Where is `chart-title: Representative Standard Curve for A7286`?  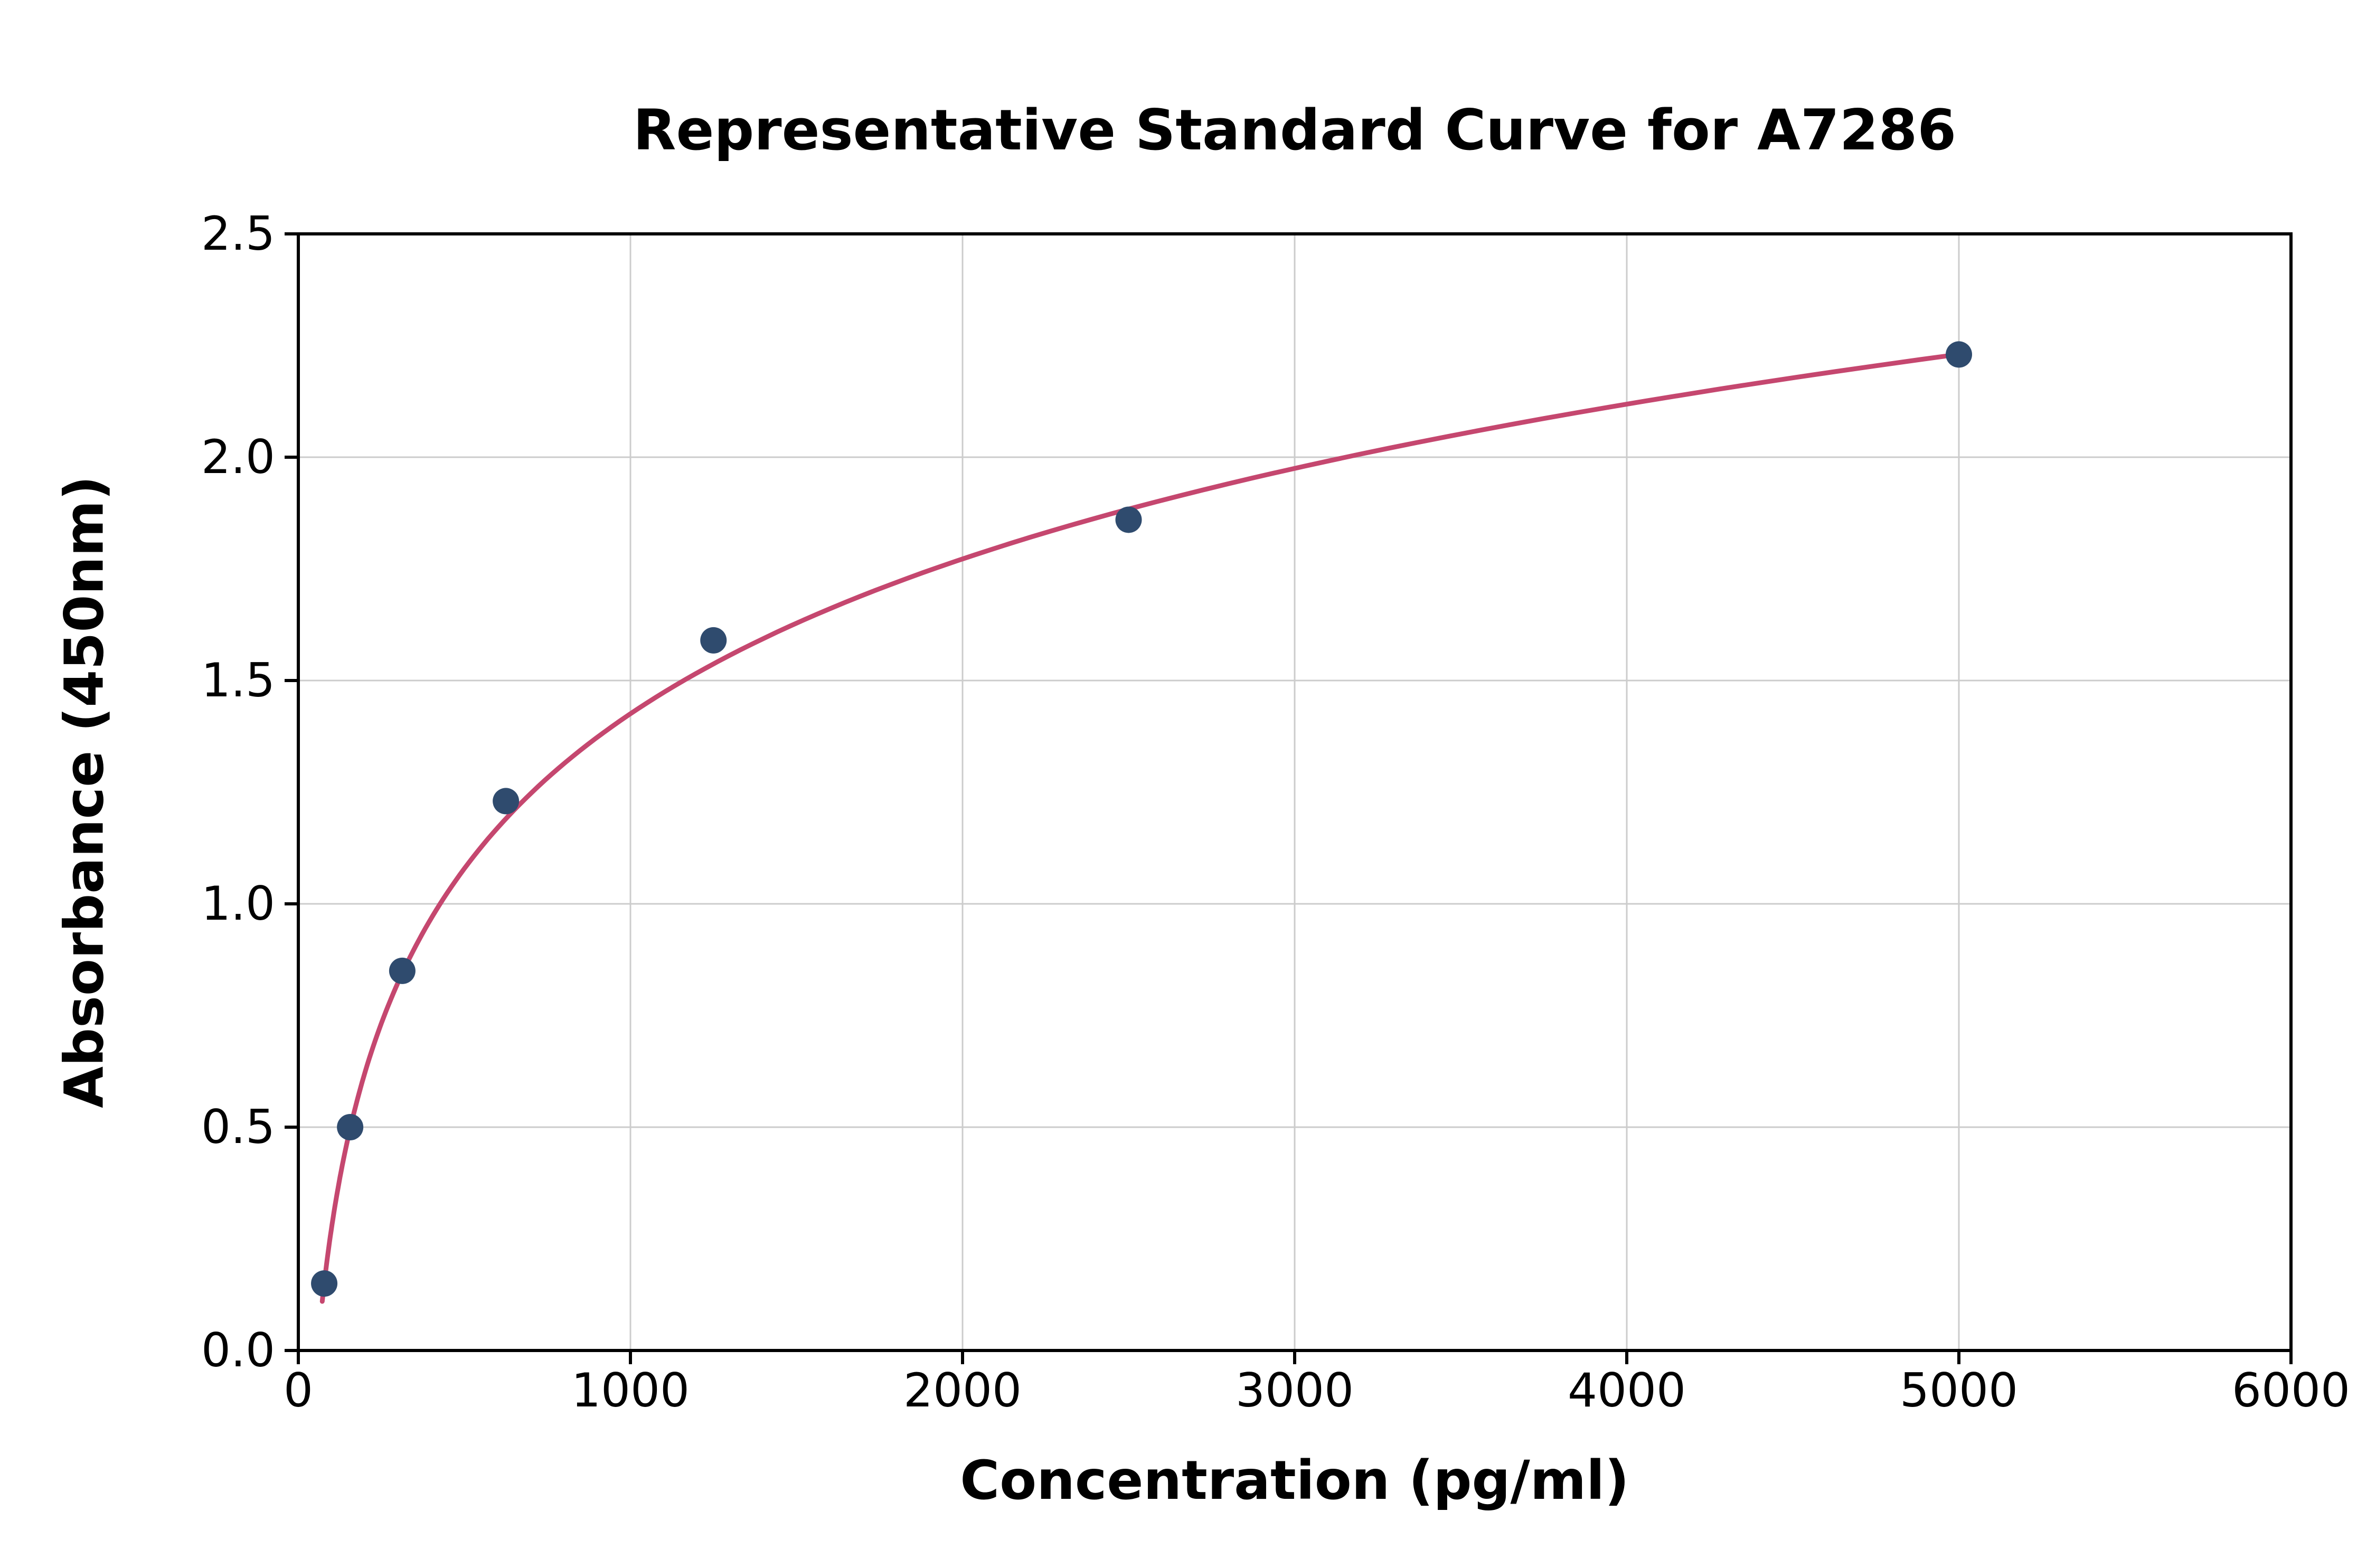 chart-title: Representative Standard Curve for A7286 is located at coordinates (1295, 130).